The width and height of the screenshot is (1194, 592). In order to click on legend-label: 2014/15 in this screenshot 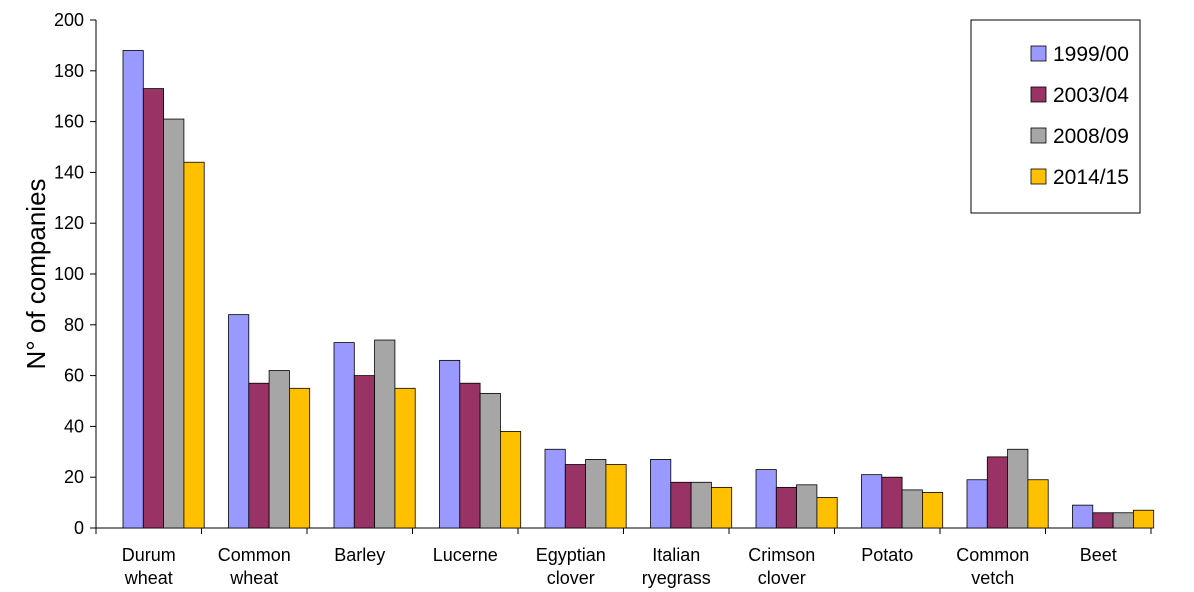, I will do `click(1091, 177)`.